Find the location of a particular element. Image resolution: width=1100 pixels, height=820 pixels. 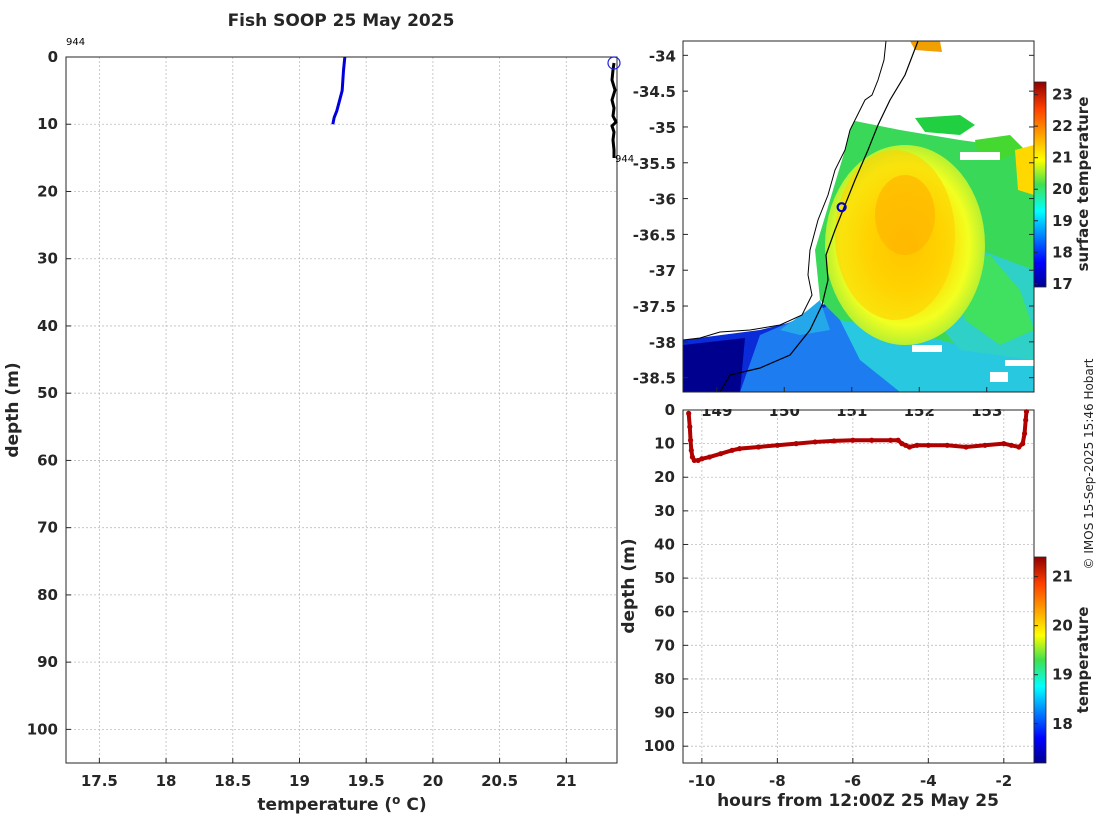

profile-annotation-right: 944 is located at coordinates (624, 159).